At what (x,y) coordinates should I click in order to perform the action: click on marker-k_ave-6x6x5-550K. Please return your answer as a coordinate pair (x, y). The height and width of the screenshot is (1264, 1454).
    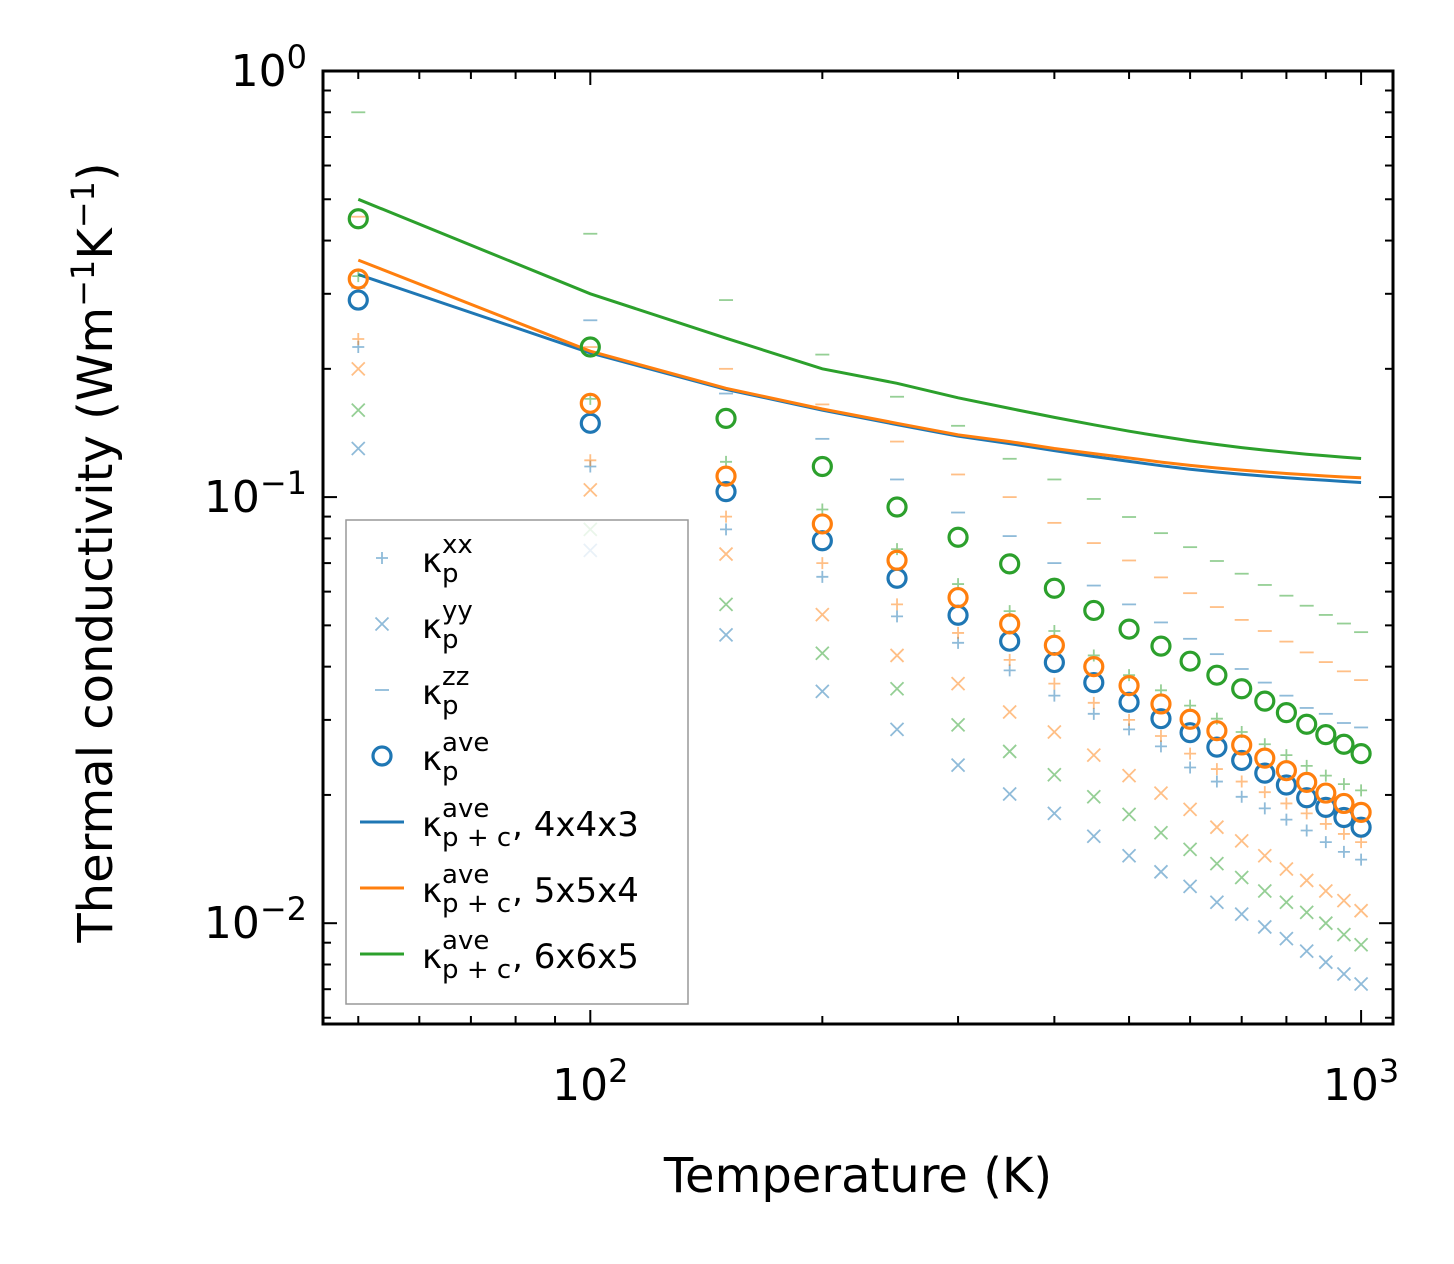
    Looking at the image, I should click on (1161, 646).